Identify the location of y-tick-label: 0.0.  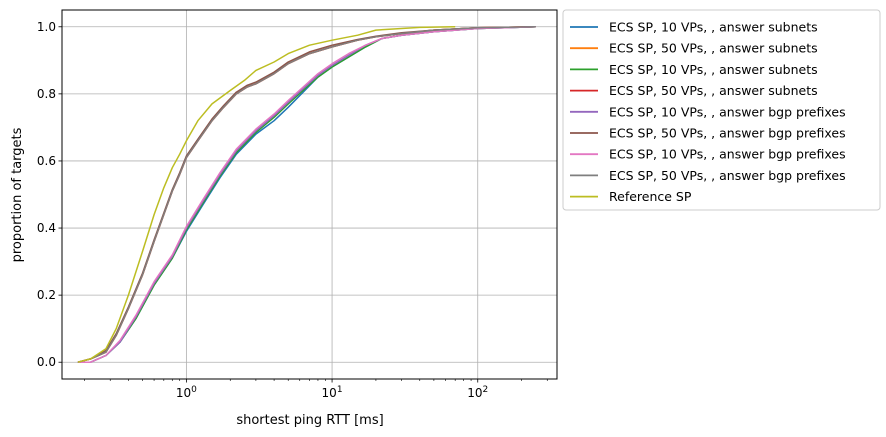
(46, 362).